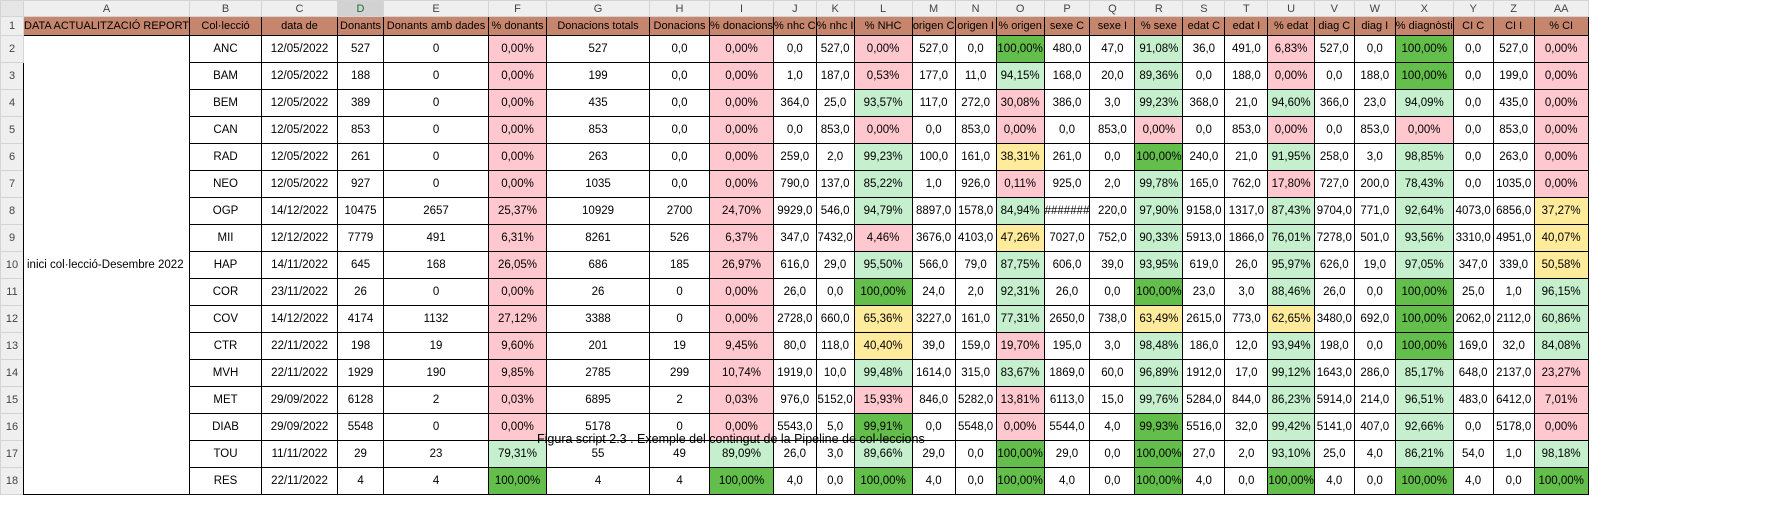  Describe the element at coordinates (1513, 265) in the screenshot. I see `cell-z: 339,0` at that location.